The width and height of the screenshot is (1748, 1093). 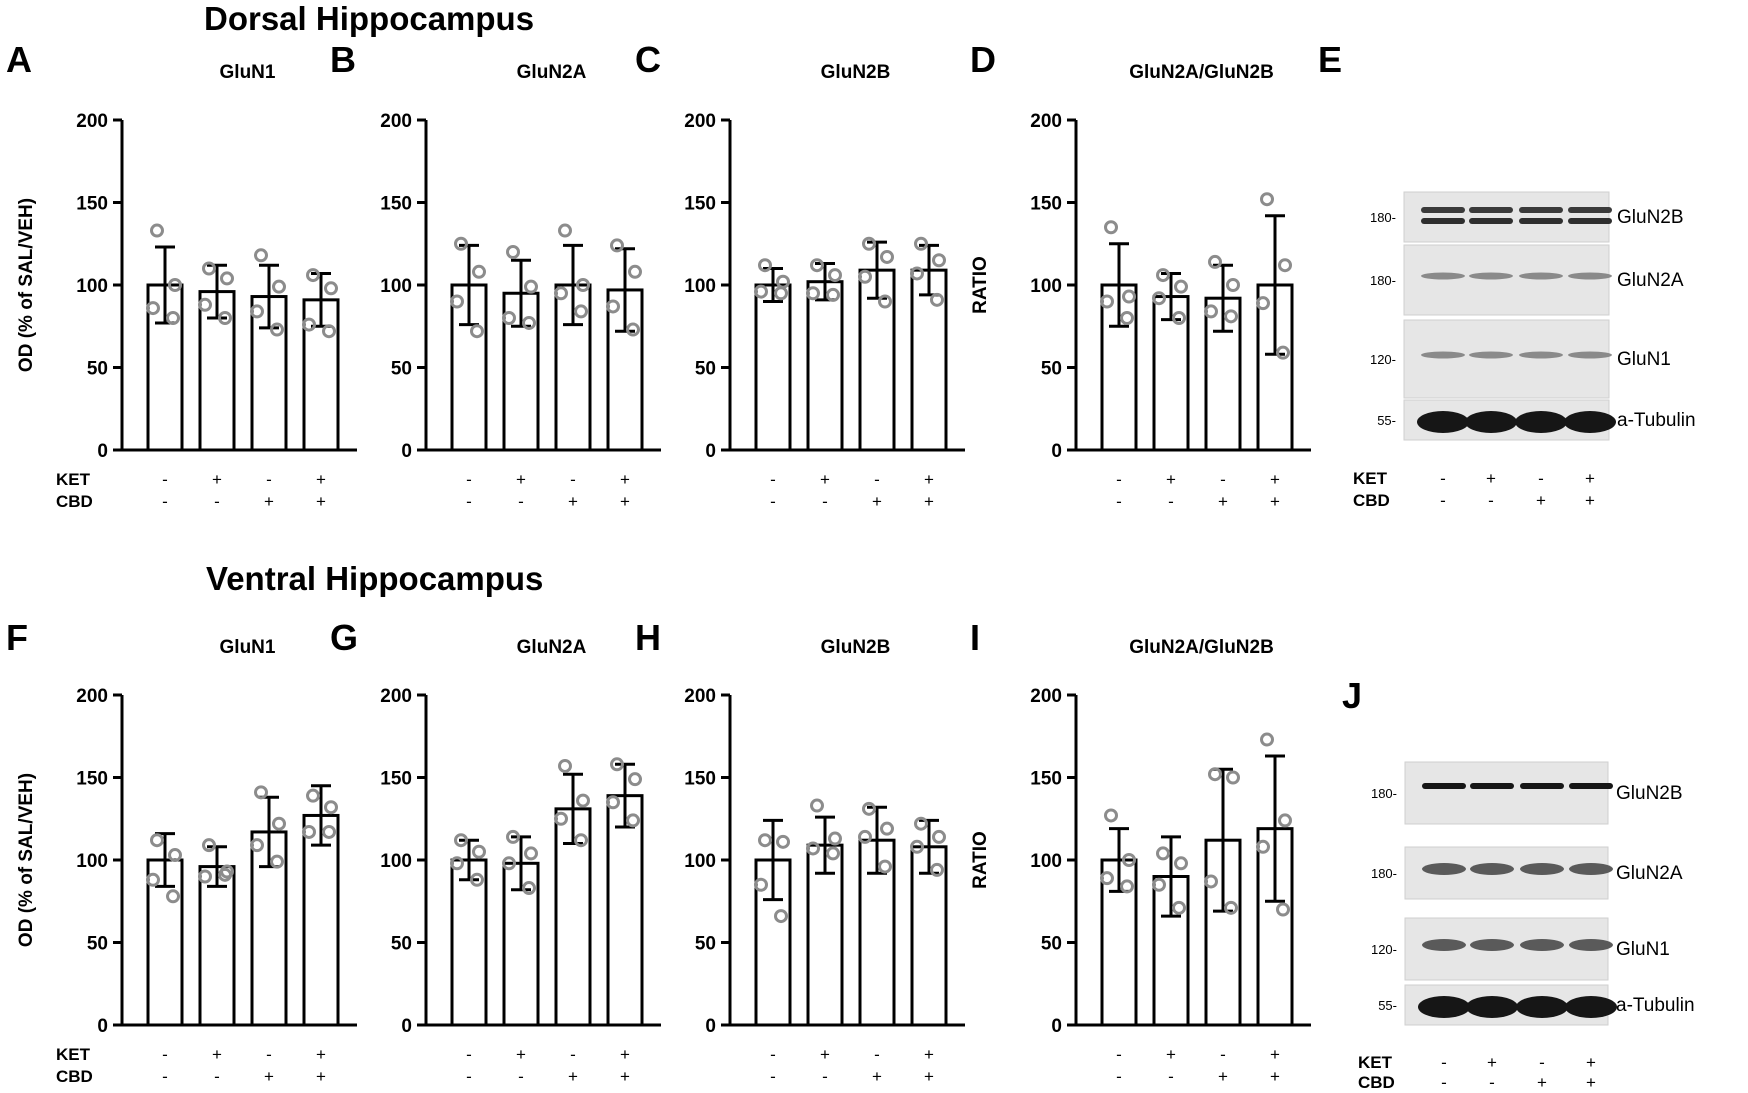 What do you see at coordinates (26, 860) in the screenshot?
I see `y-axis-label: OD (% of SAL/VEH)` at bounding box center [26, 860].